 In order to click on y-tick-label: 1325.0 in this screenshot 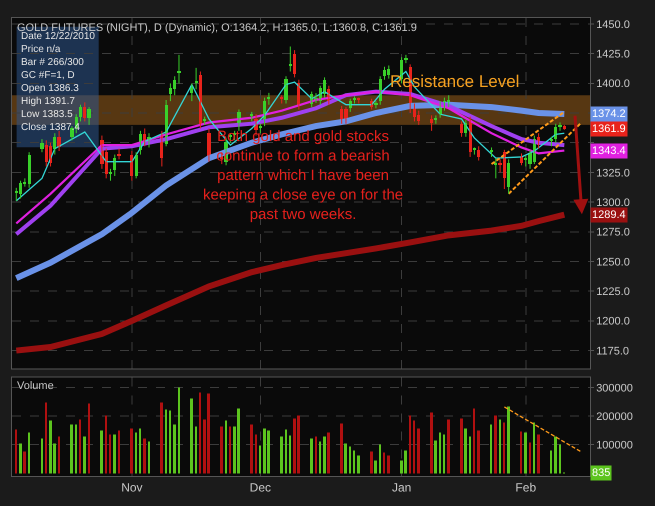, I will do `click(613, 173)`.